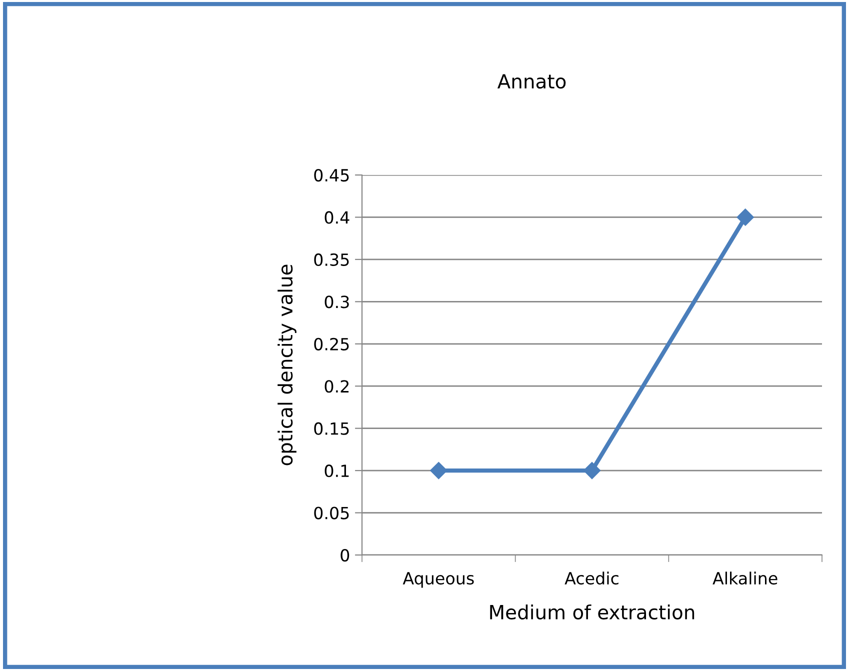  What do you see at coordinates (331, 344) in the screenshot?
I see `y-tick-label: 0.25` at bounding box center [331, 344].